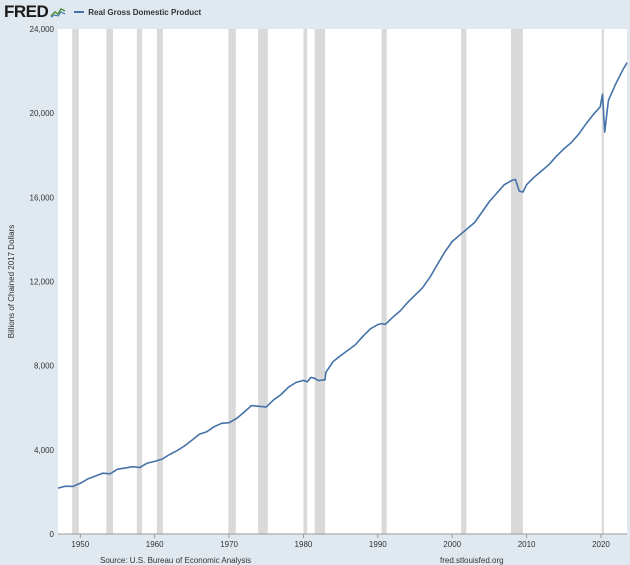  I want to click on y-tick-label: 0, so click(52, 534).